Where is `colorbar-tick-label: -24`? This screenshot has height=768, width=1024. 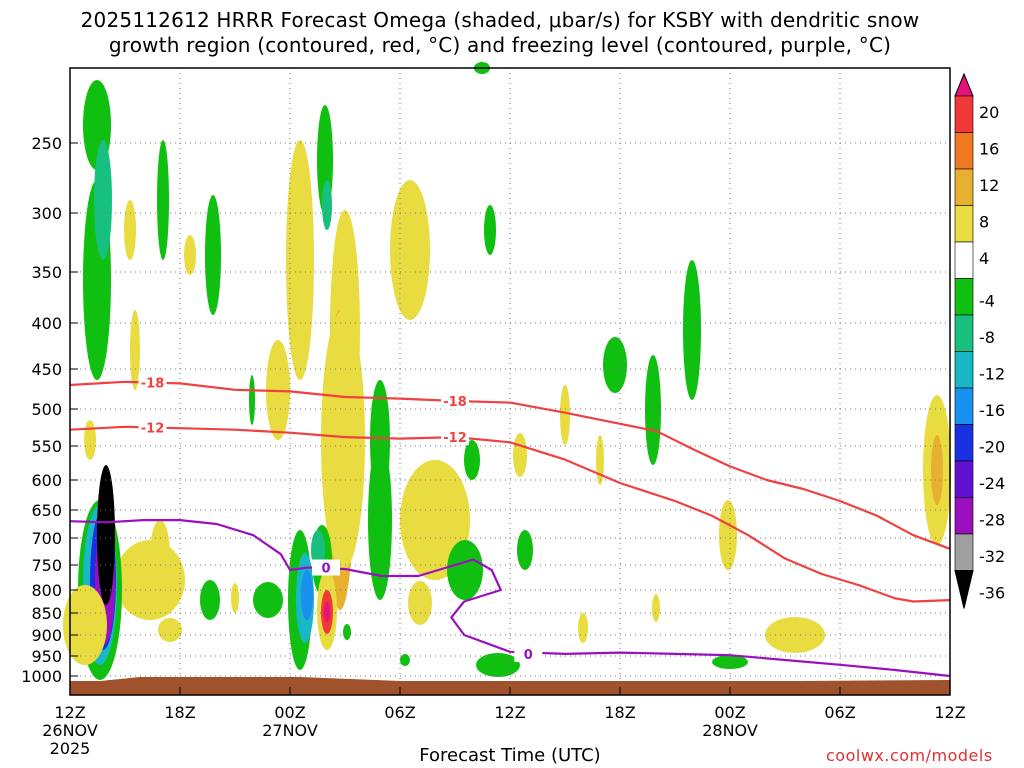
colorbar-tick-label: -24 is located at coordinates (992, 483).